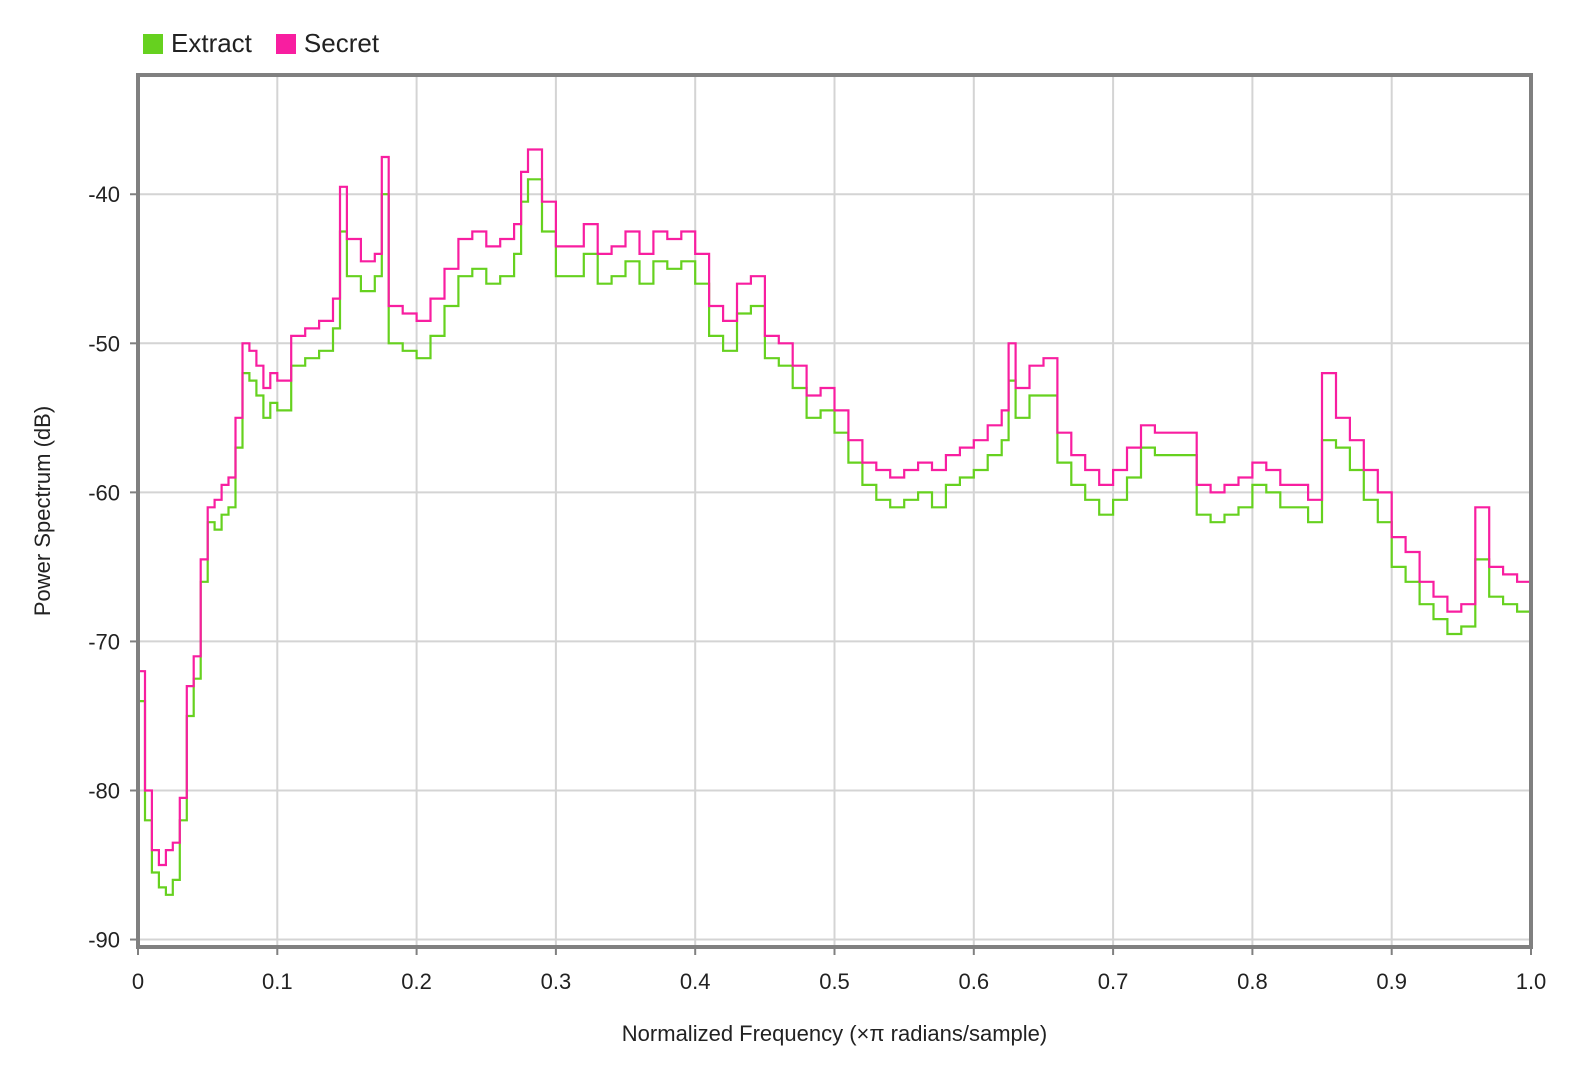 The height and width of the screenshot is (1072, 1585). I want to click on legend-item-extract: Extract, so click(197, 43).